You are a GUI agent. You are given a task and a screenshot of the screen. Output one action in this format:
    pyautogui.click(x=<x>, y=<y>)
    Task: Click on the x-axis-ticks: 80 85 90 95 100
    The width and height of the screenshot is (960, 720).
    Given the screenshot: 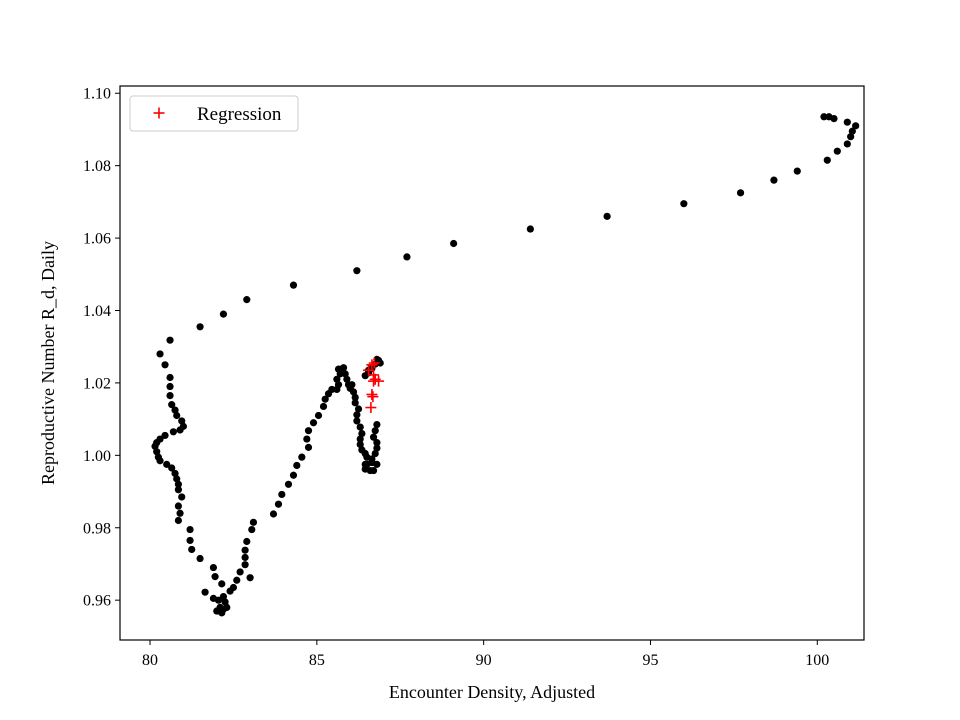 What is the action you would take?
    pyautogui.click(x=485, y=654)
    